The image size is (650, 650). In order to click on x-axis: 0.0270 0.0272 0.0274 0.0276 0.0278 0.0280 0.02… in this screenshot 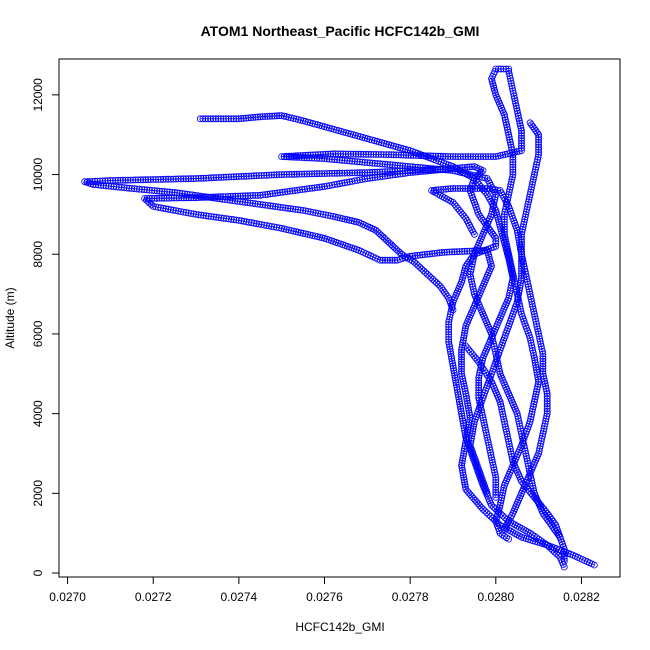, I will do `click(324, 590)`.